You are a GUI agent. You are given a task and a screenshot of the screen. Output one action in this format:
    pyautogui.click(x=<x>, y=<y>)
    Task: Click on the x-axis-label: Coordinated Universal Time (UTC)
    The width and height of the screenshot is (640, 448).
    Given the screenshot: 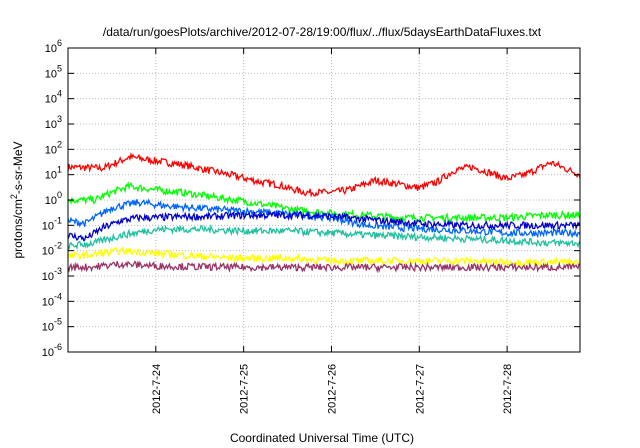 What is the action you would take?
    pyautogui.click(x=322, y=438)
    